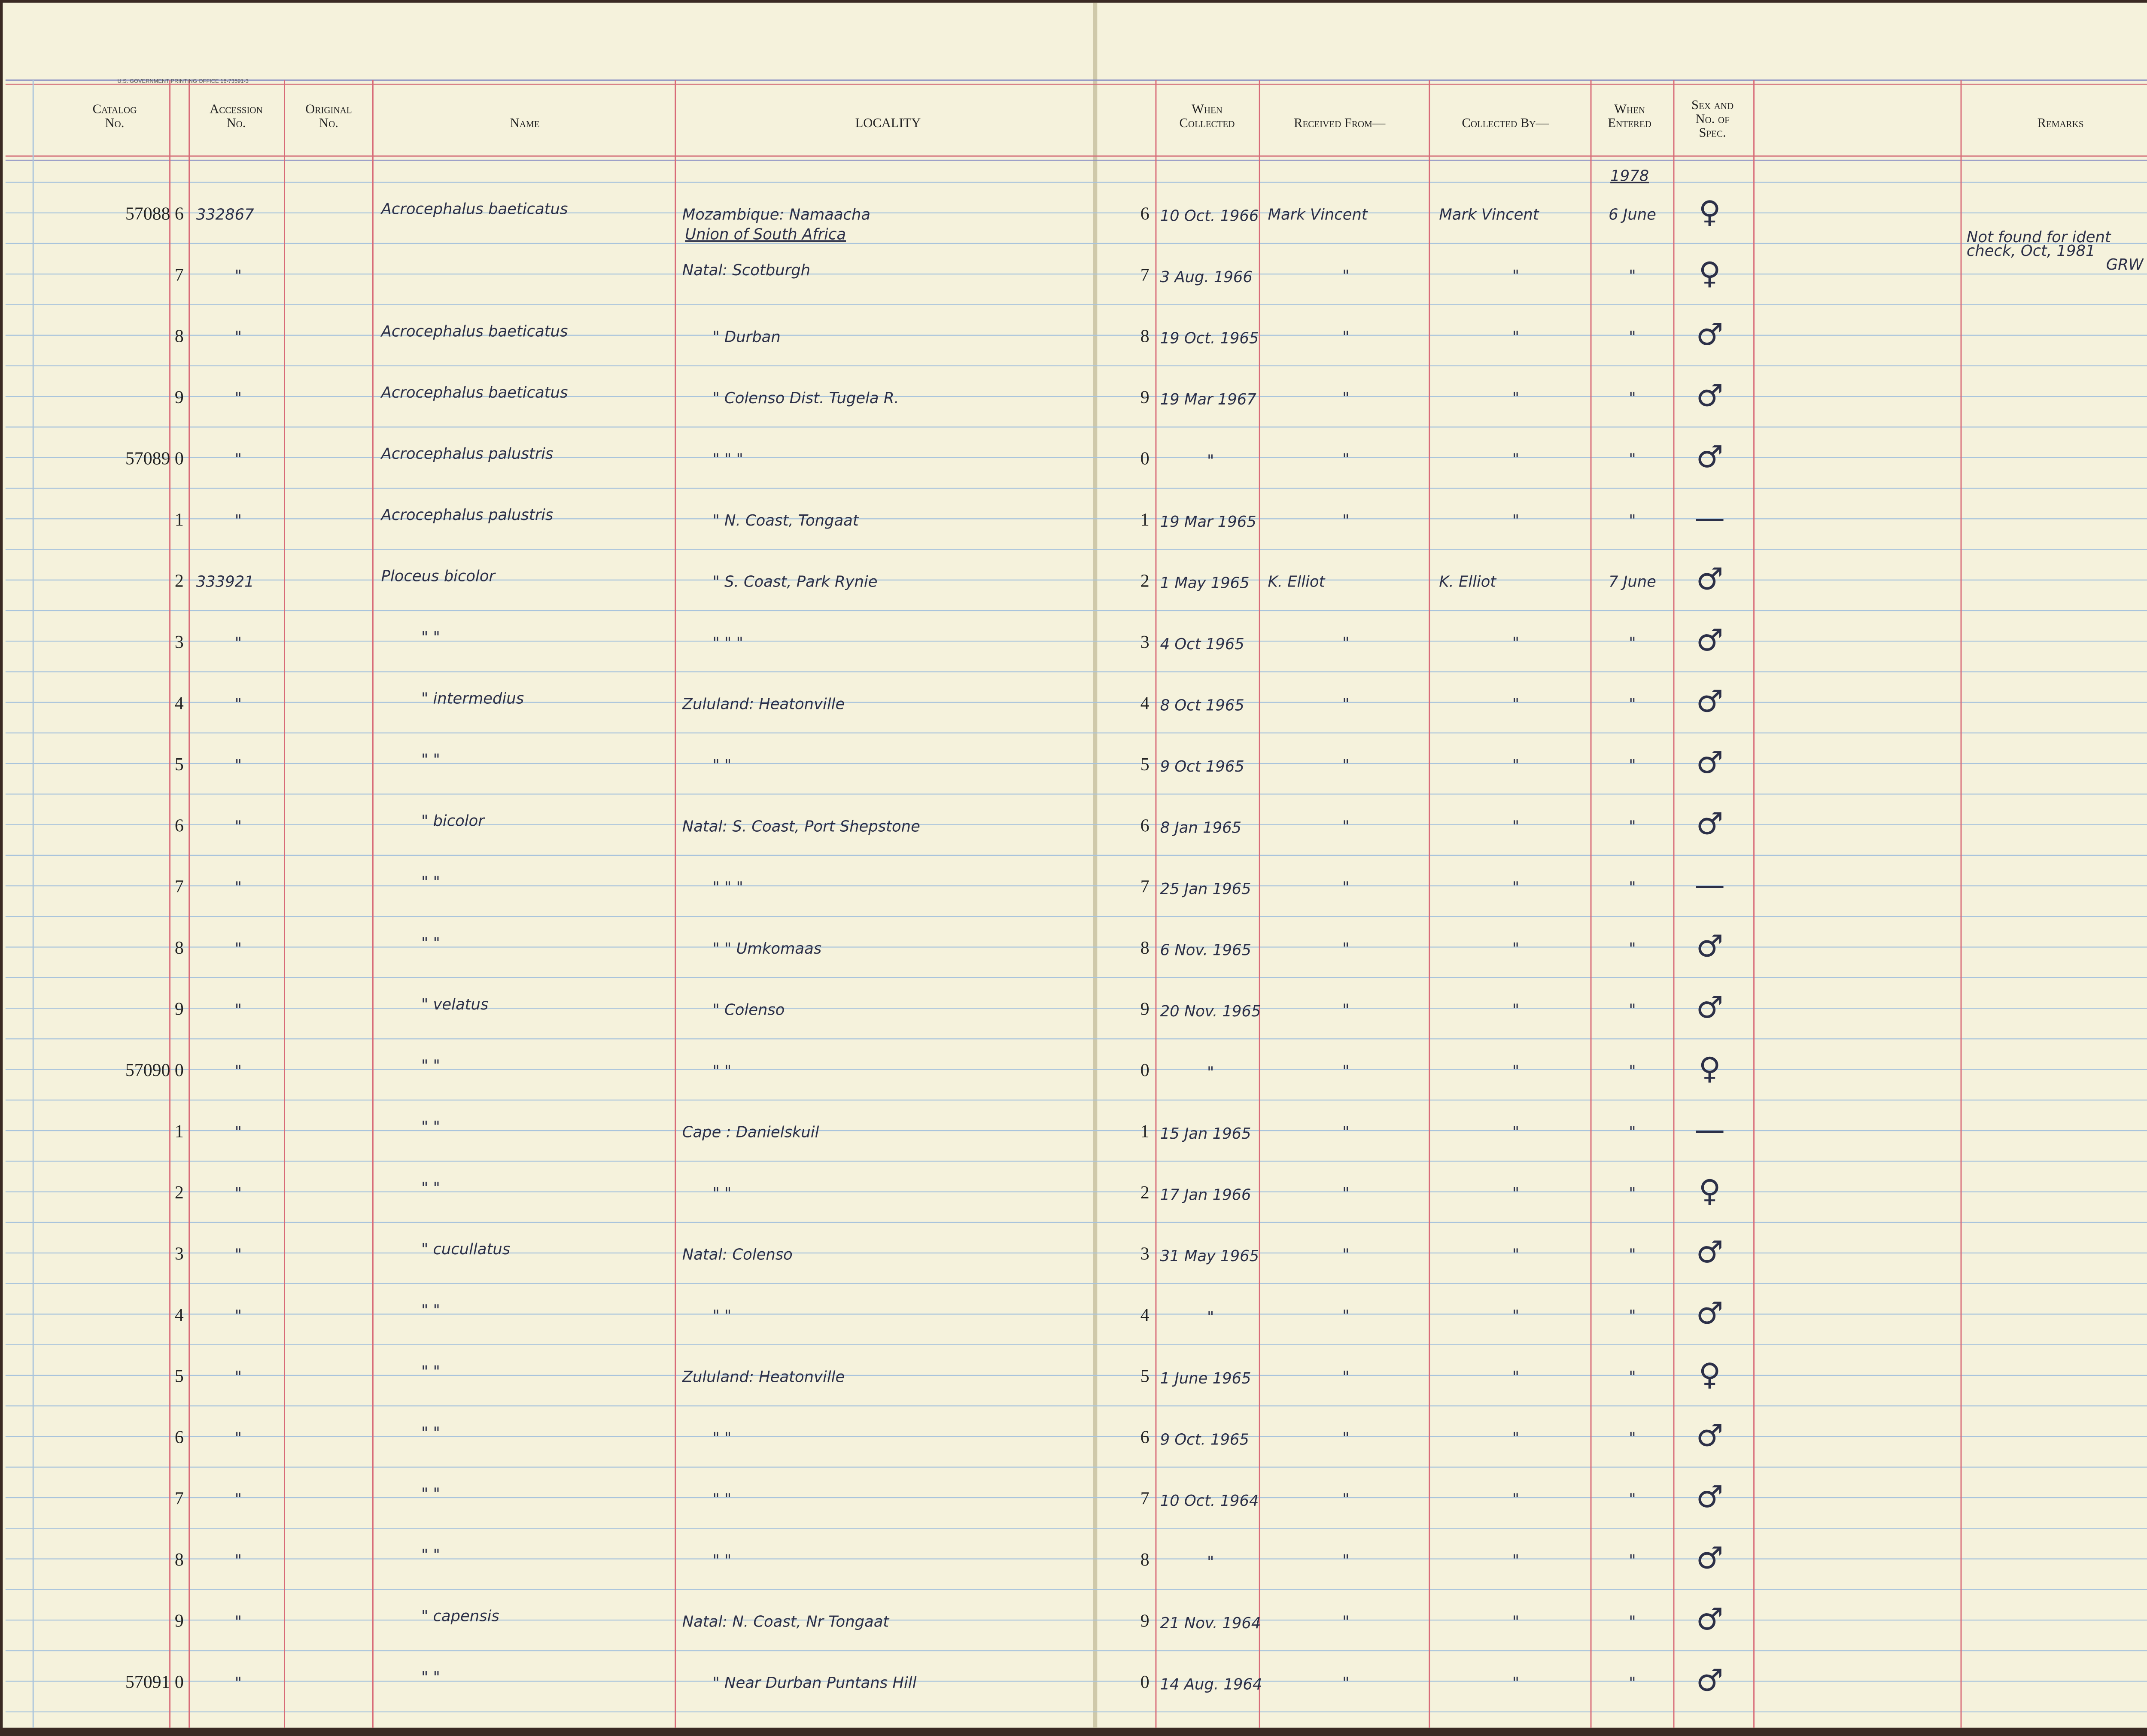 The image size is (2147, 1736). Describe the element at coordinates (1202, 705) in the screenshot. I see `when-collected: 8 Oct 1965` at that location.